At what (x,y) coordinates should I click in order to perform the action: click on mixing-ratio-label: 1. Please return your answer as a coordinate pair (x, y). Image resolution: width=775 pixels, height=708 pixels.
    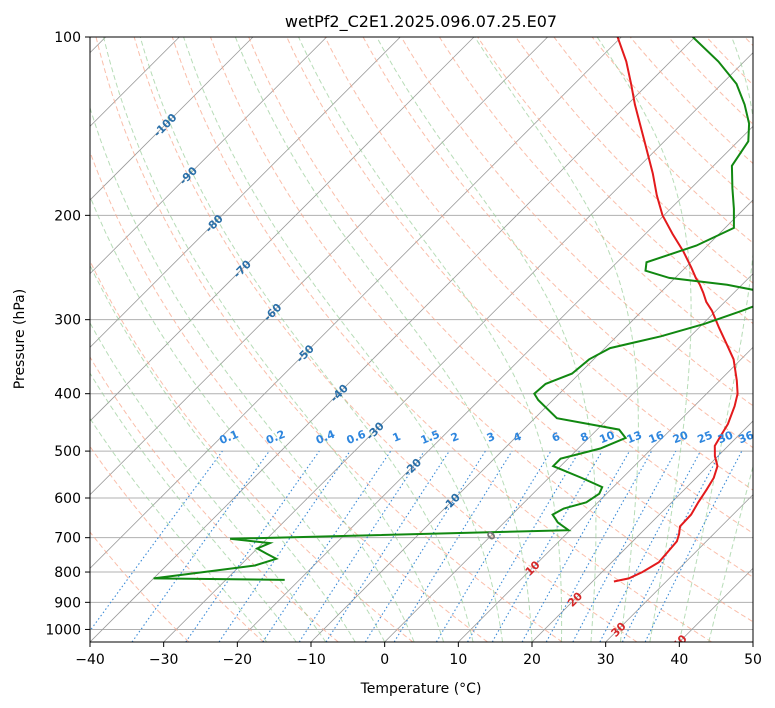
    Looking at the image, I should click on (397, 437).